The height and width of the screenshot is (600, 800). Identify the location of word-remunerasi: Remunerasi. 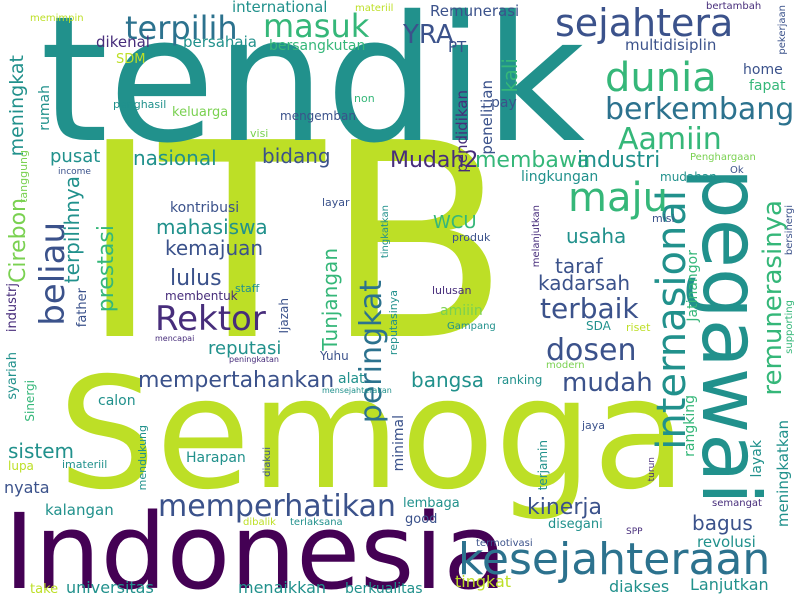
(475, 11).